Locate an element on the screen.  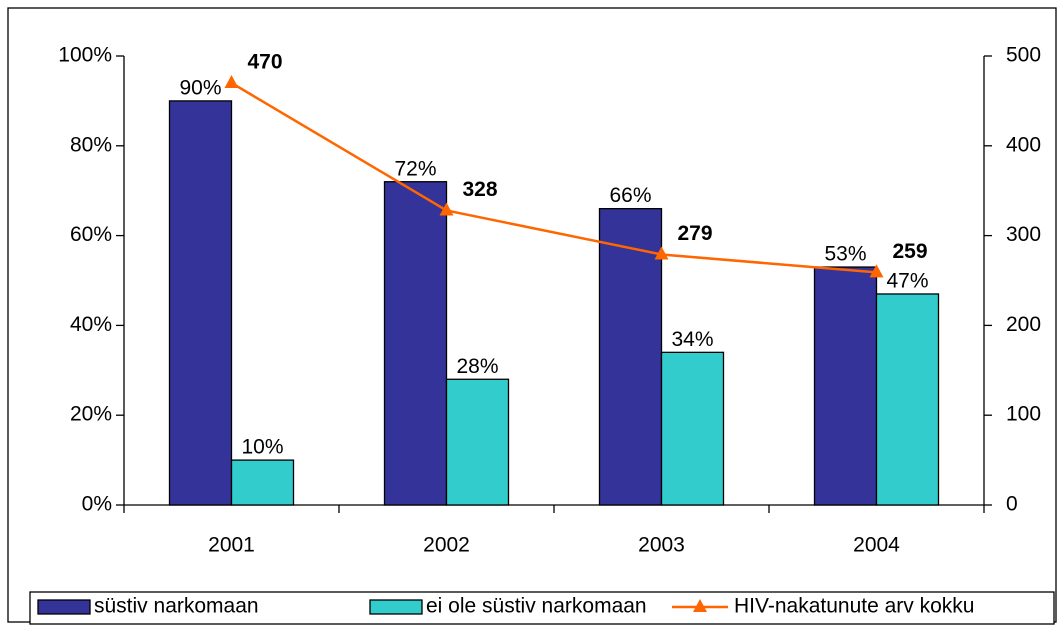
bar-label: 34% is located at coordinates (692, 339).